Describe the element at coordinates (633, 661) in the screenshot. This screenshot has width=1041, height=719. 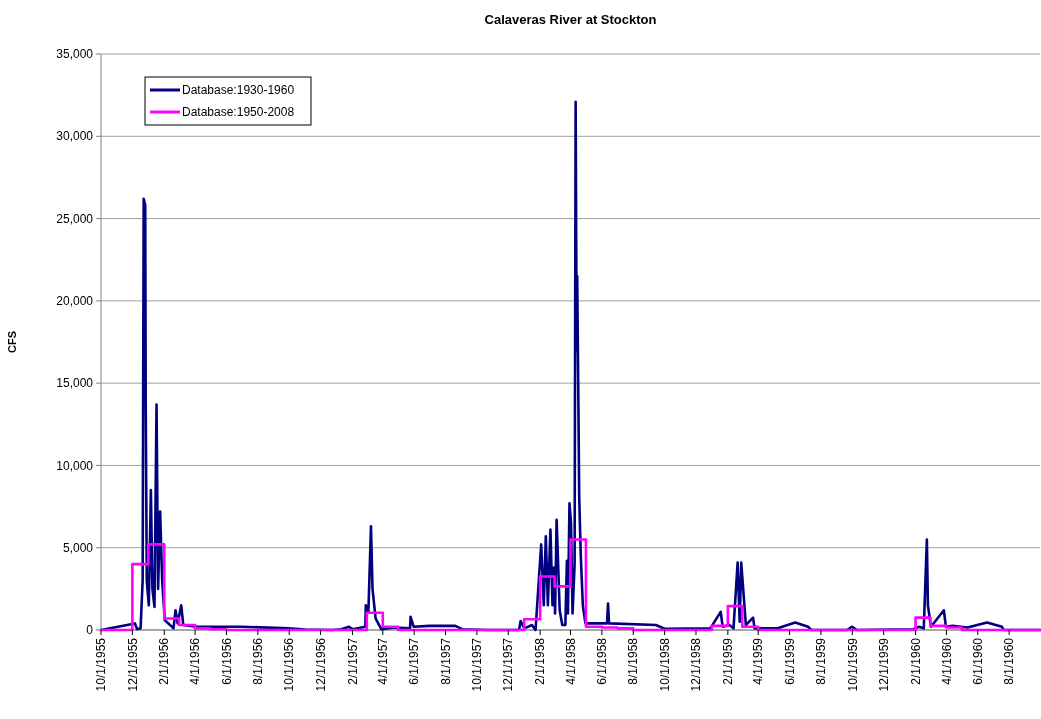
I see `x-tick-label: 8/1/1958` at that location.